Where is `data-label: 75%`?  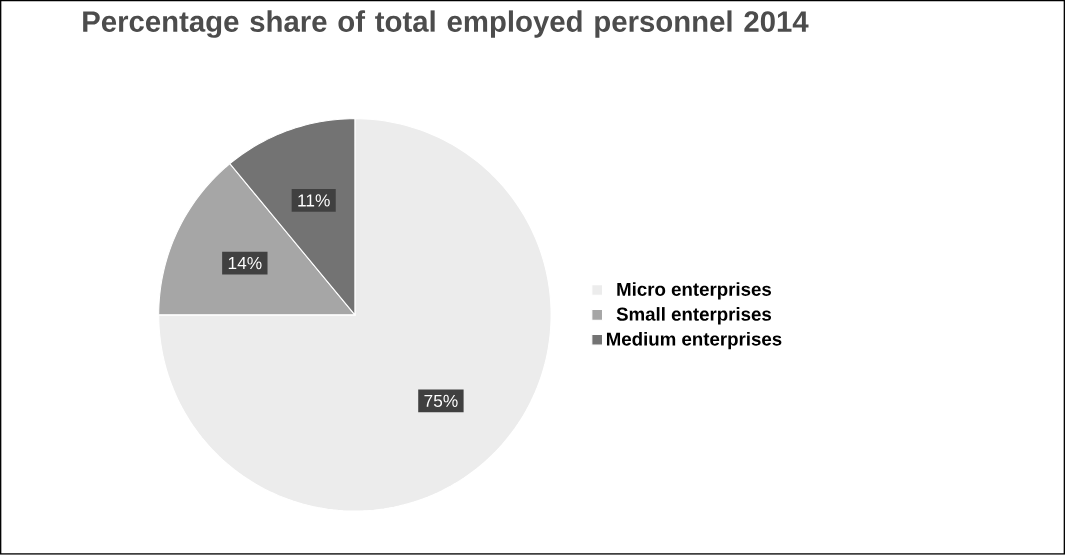 data-label: 75% is located at coordinates (441, 401).